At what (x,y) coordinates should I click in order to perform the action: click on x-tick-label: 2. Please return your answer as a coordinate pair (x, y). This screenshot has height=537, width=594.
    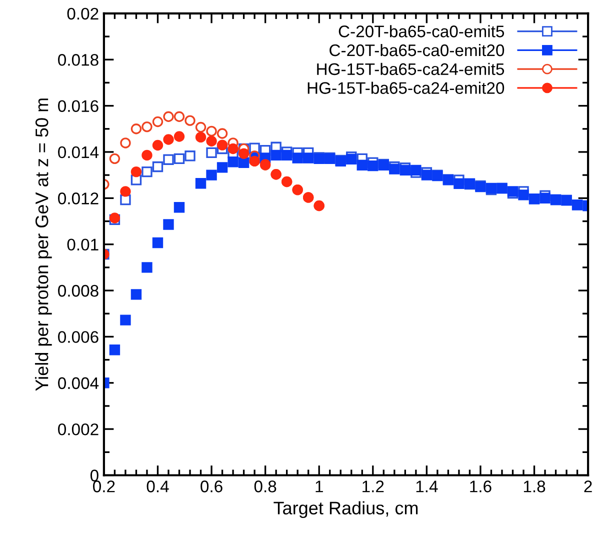
    Looking at the image, I should click on (588, 486).